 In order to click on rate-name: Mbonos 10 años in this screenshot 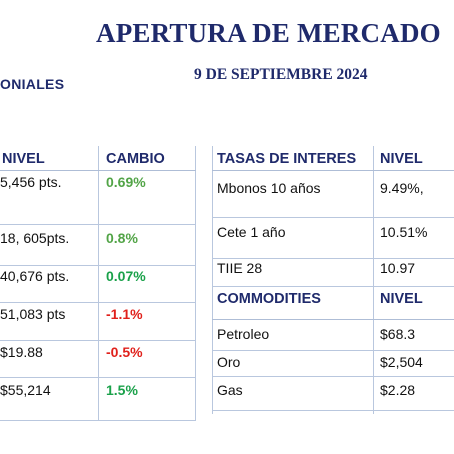, I will do `click(269, 188)`.